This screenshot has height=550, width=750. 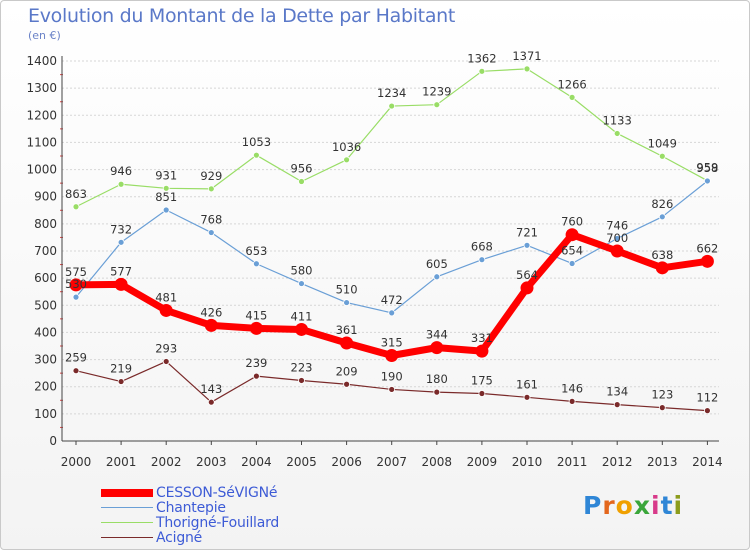 I want to click on data-label: 180, so click(x=437, y=379).